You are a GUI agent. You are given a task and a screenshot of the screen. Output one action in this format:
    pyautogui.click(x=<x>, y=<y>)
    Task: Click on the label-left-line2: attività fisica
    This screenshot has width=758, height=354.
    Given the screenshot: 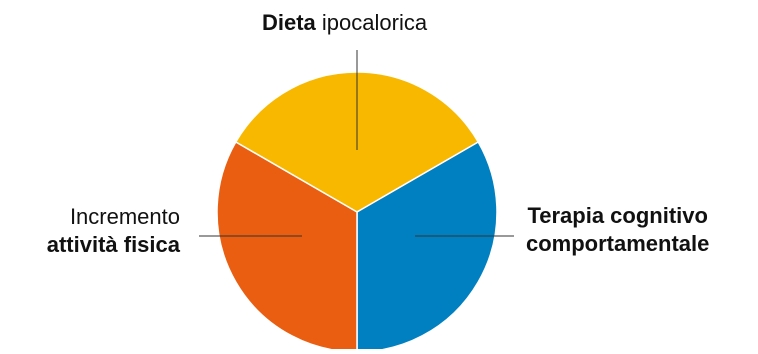 What is the action you would take?
    pyautogui.click(x=113, y=244)
    